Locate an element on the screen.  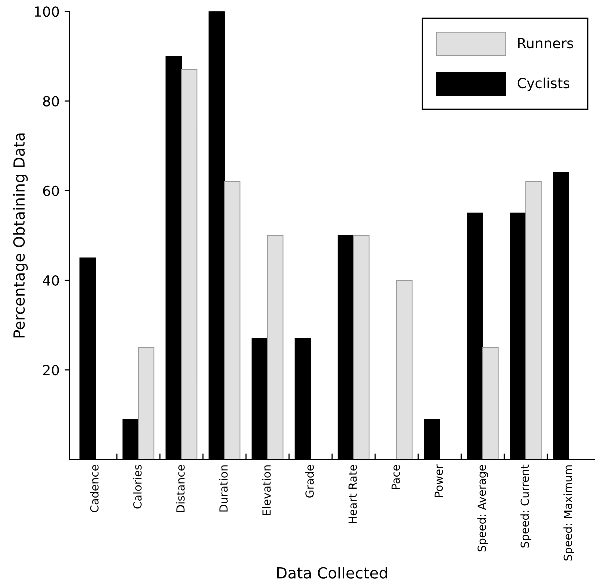
y-axis-title: Percentage Obtaining Data is located at coordinates (20, 236).